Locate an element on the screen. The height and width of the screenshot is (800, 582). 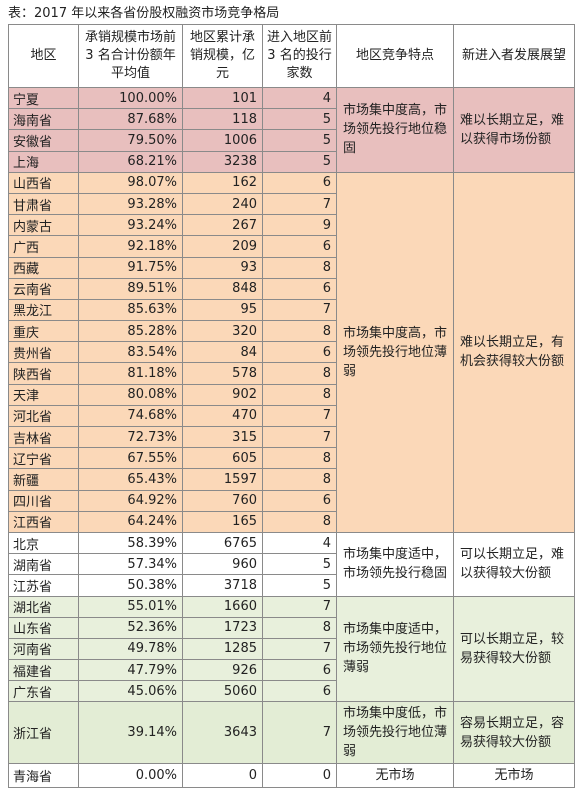
cell-scale: 240 is located at coordinates (222, 204).